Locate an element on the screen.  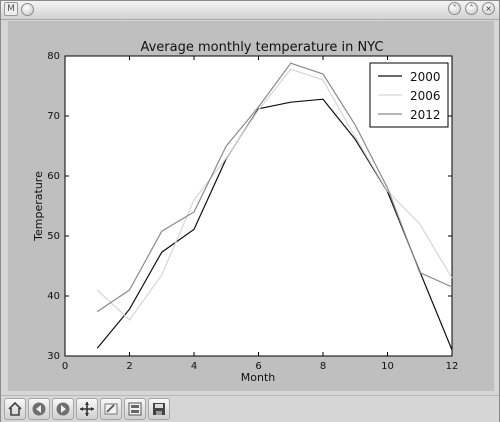
chart-title: Average monthly temperature in NYC is located at coordinates (261, 47).